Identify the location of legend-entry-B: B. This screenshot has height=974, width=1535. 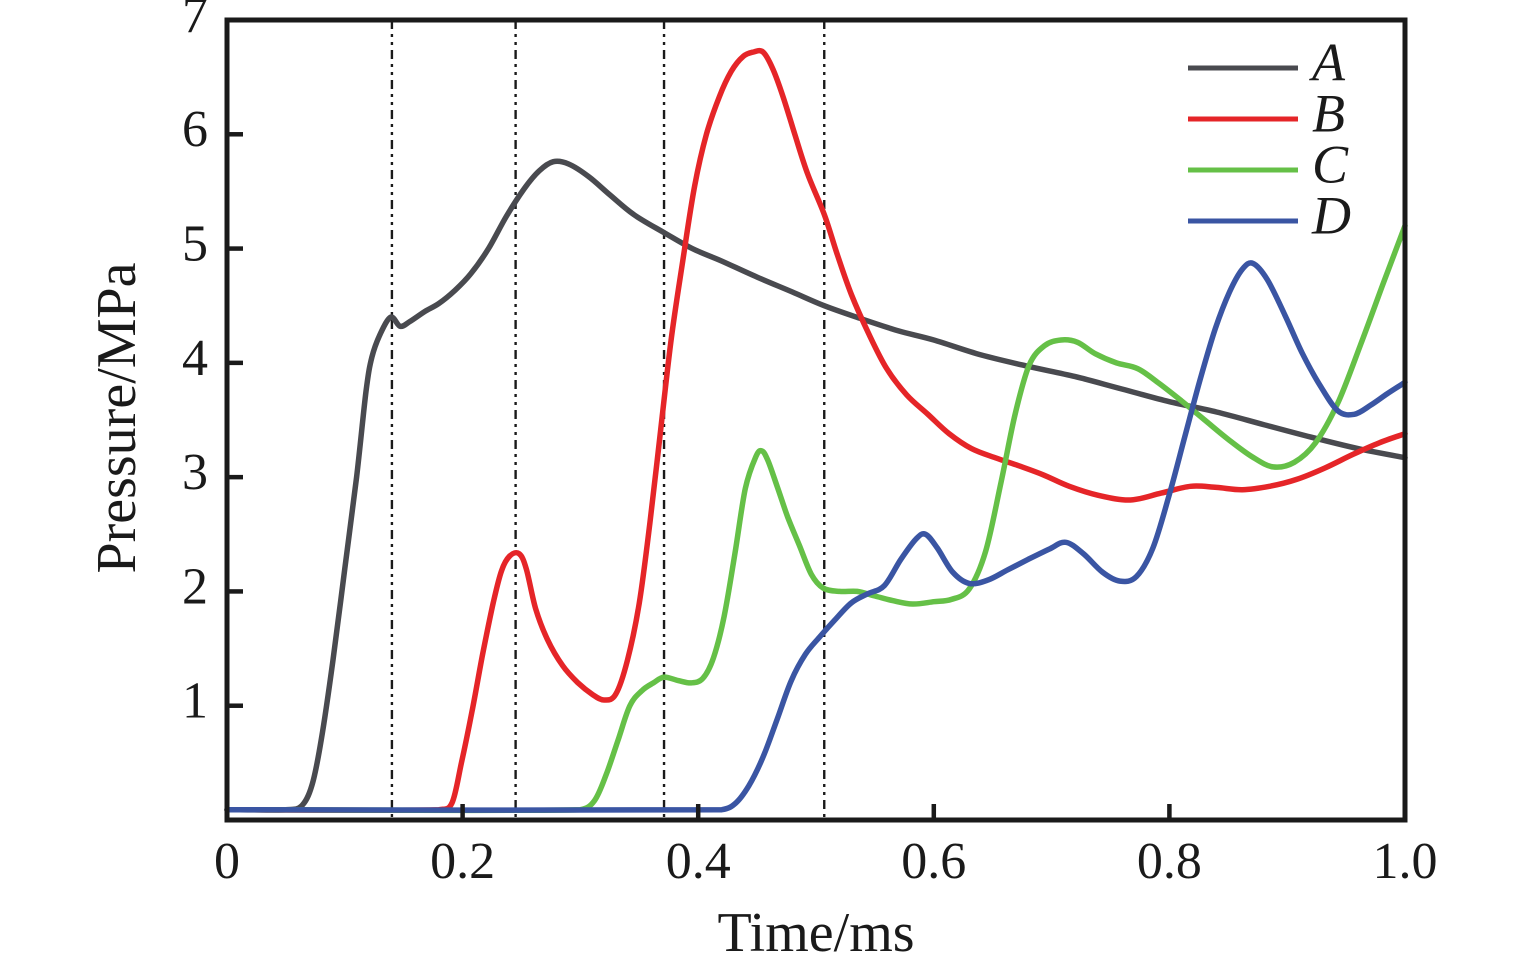
(1266, 113).